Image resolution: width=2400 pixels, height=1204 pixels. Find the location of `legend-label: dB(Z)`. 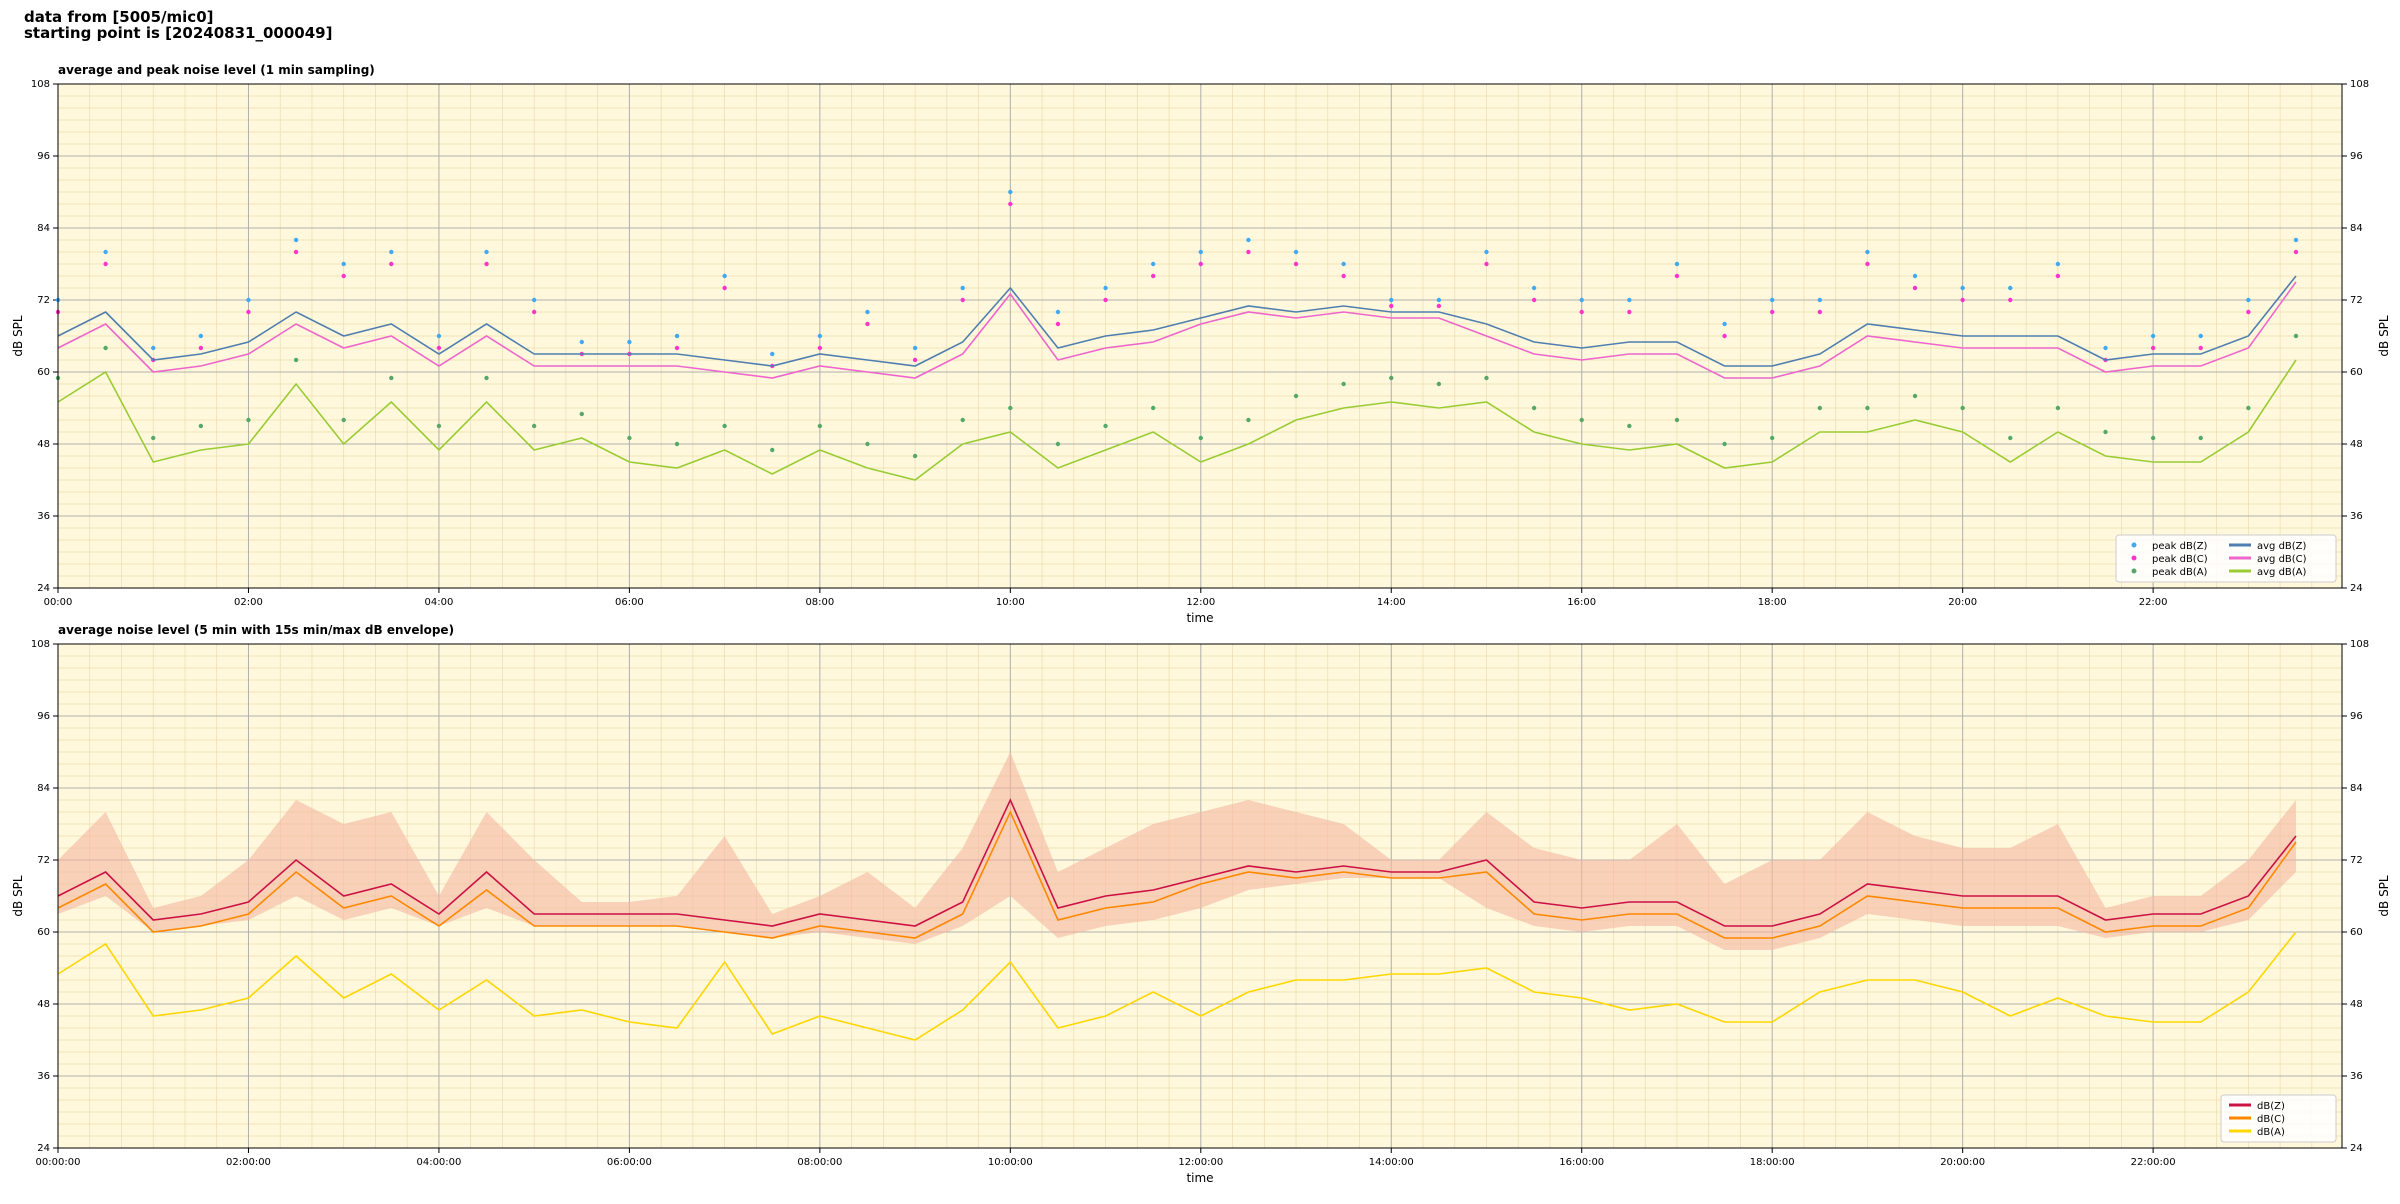

legend-label: dB(Z) is located at coordinates (2271, 1106).